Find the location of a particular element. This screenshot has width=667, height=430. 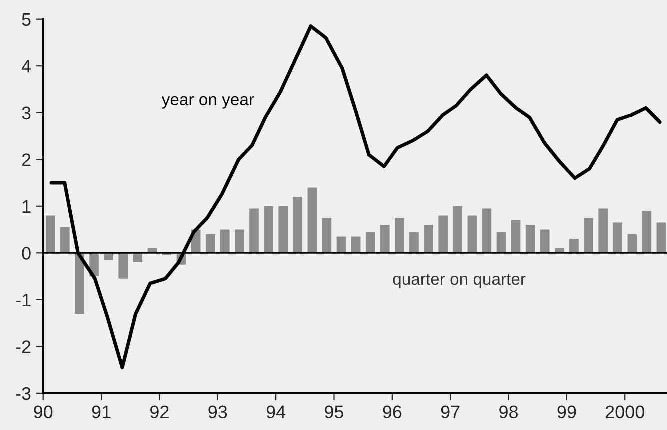

y-tick-label: 3 is located at coordinates (26, 113).